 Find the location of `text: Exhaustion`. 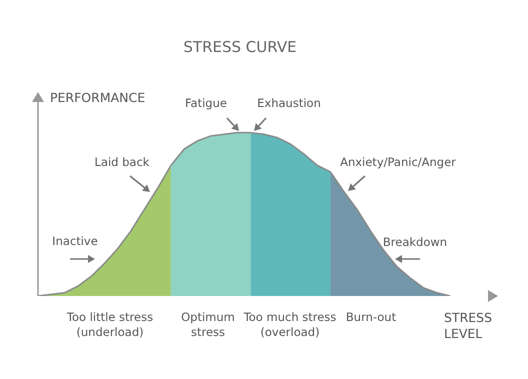

text: Exhaustion is located at coordinates (289, 103).